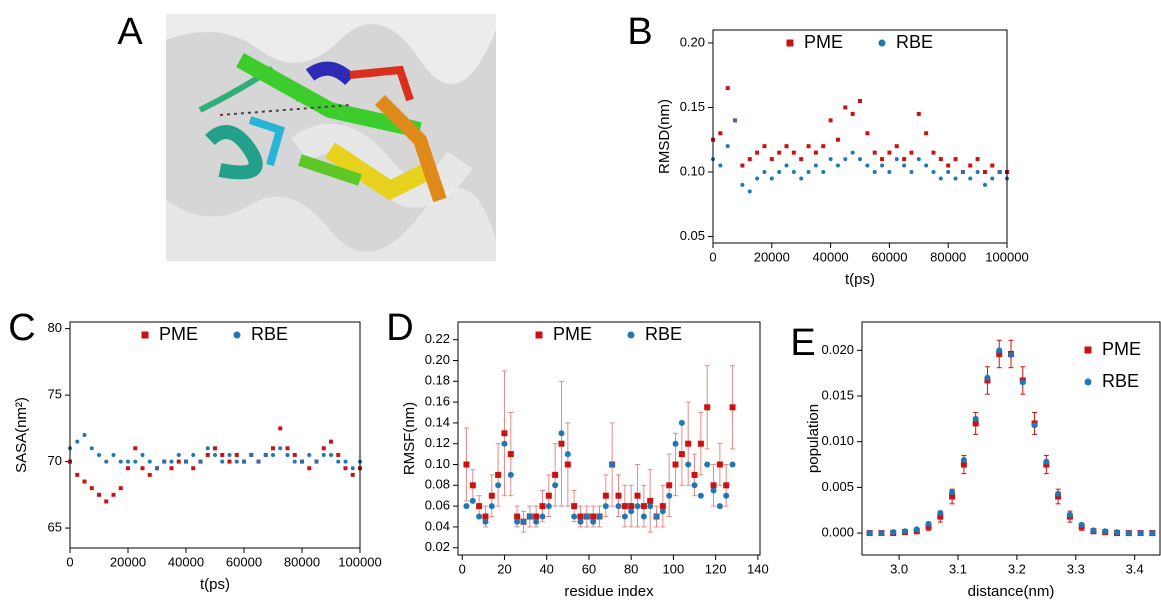 This screenshot has height=600, width=1161. What do you see at coordinates (55, 526) in the screenshot?
I see `y-tick-label: 65` at bounding box center [55, 526].